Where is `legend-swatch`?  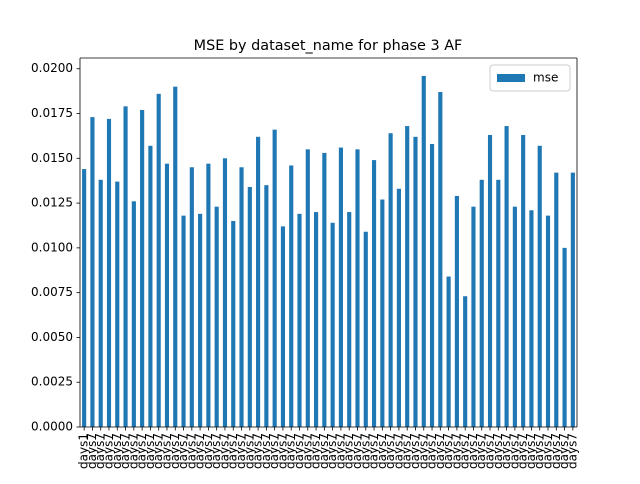 legend-swatch is located at coordinates (511, 78).